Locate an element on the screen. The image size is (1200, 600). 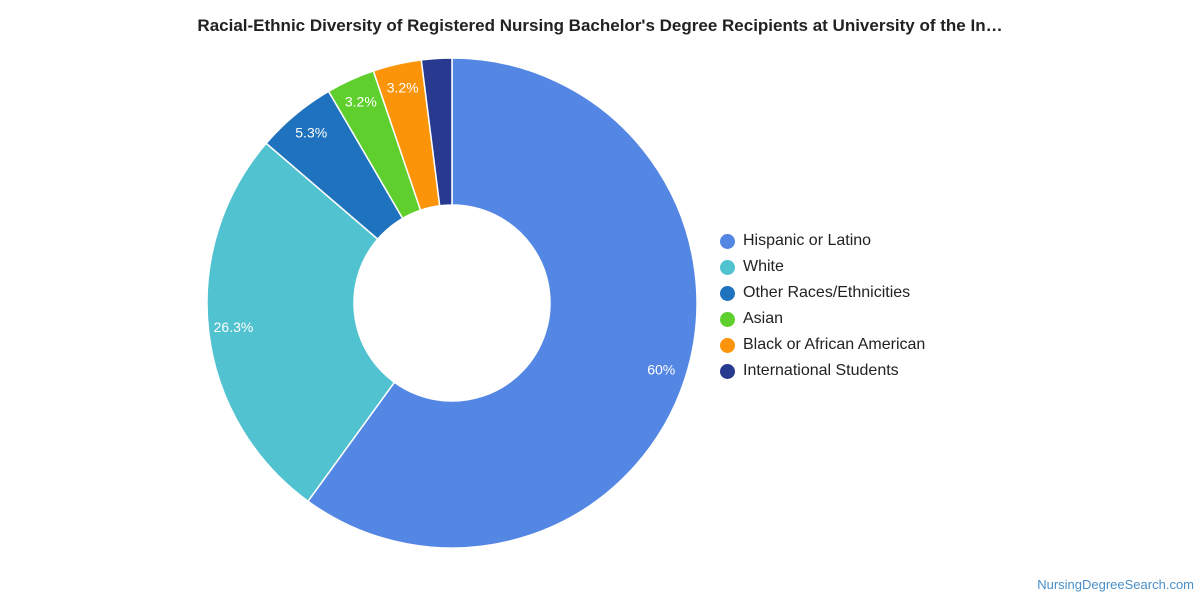
slice-label-asian: 3.2% is located at coordinates (361, 101).